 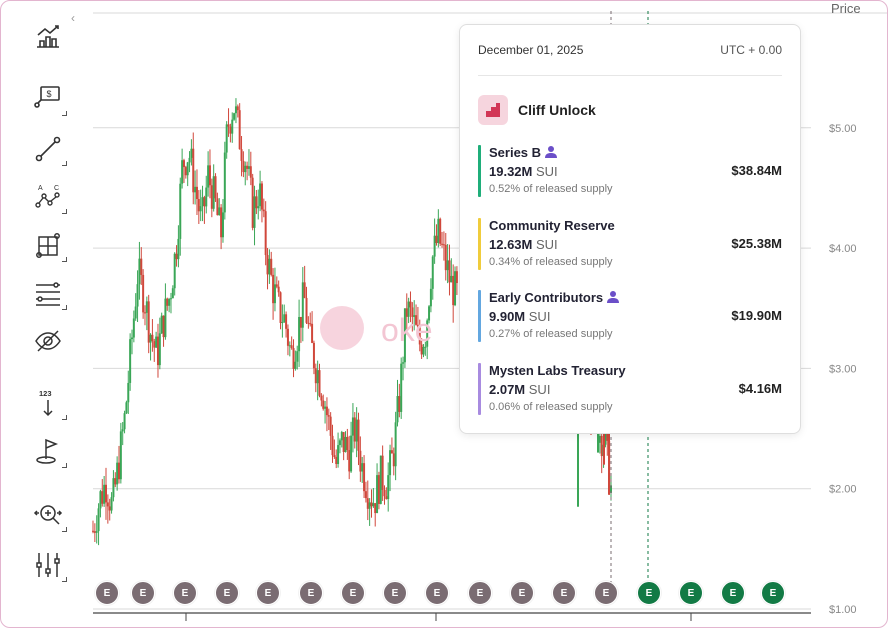 I want to click on watermark-text: oke, so click(x=407, y=330).